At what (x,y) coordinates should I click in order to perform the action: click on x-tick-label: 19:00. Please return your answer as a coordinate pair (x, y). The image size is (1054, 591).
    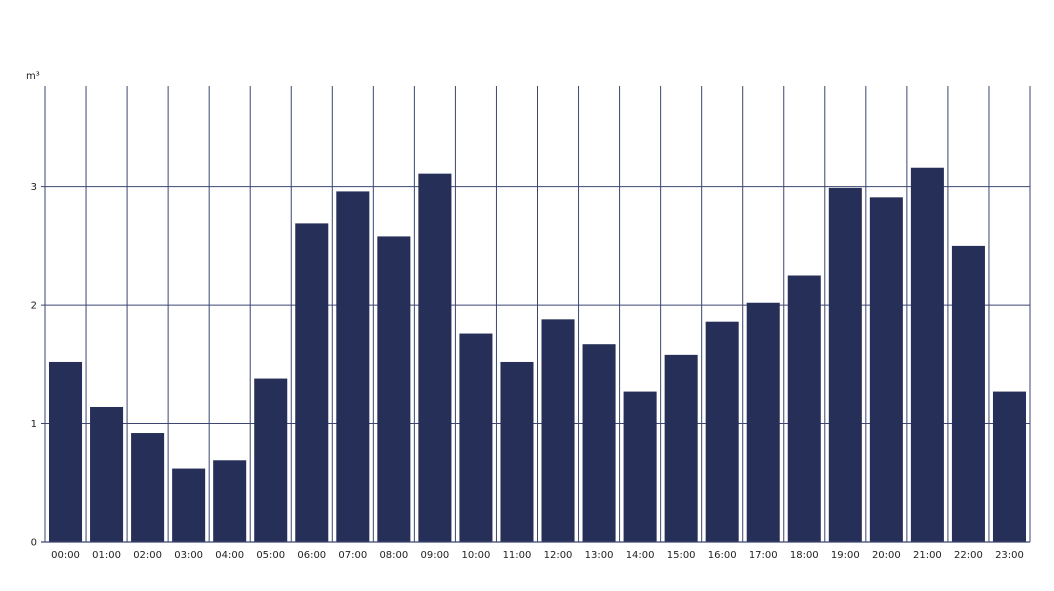
    Looking at the image, I should click on (845, 555).